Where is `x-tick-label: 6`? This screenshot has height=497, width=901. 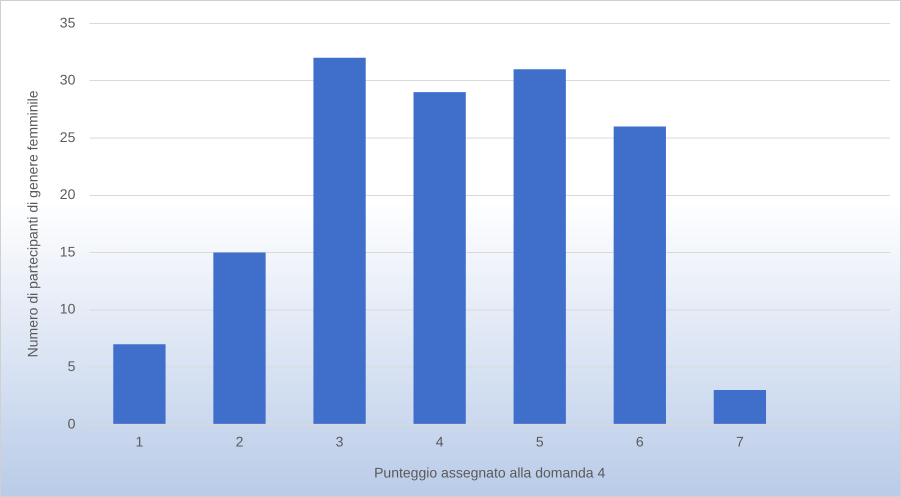
x-tick-label: 6 is located at coordinates (640, 442).